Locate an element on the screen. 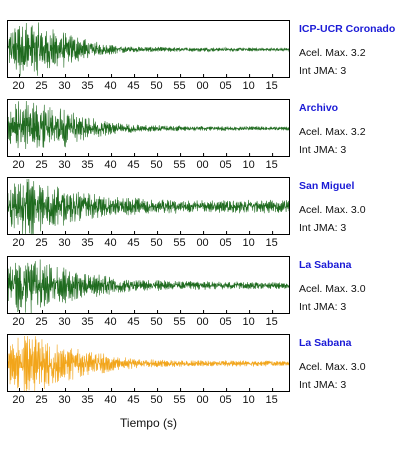 The height and width of the screenshot is (460, 410). x-axis-label: Tiempo (s) is located at coordinates (148, 423).